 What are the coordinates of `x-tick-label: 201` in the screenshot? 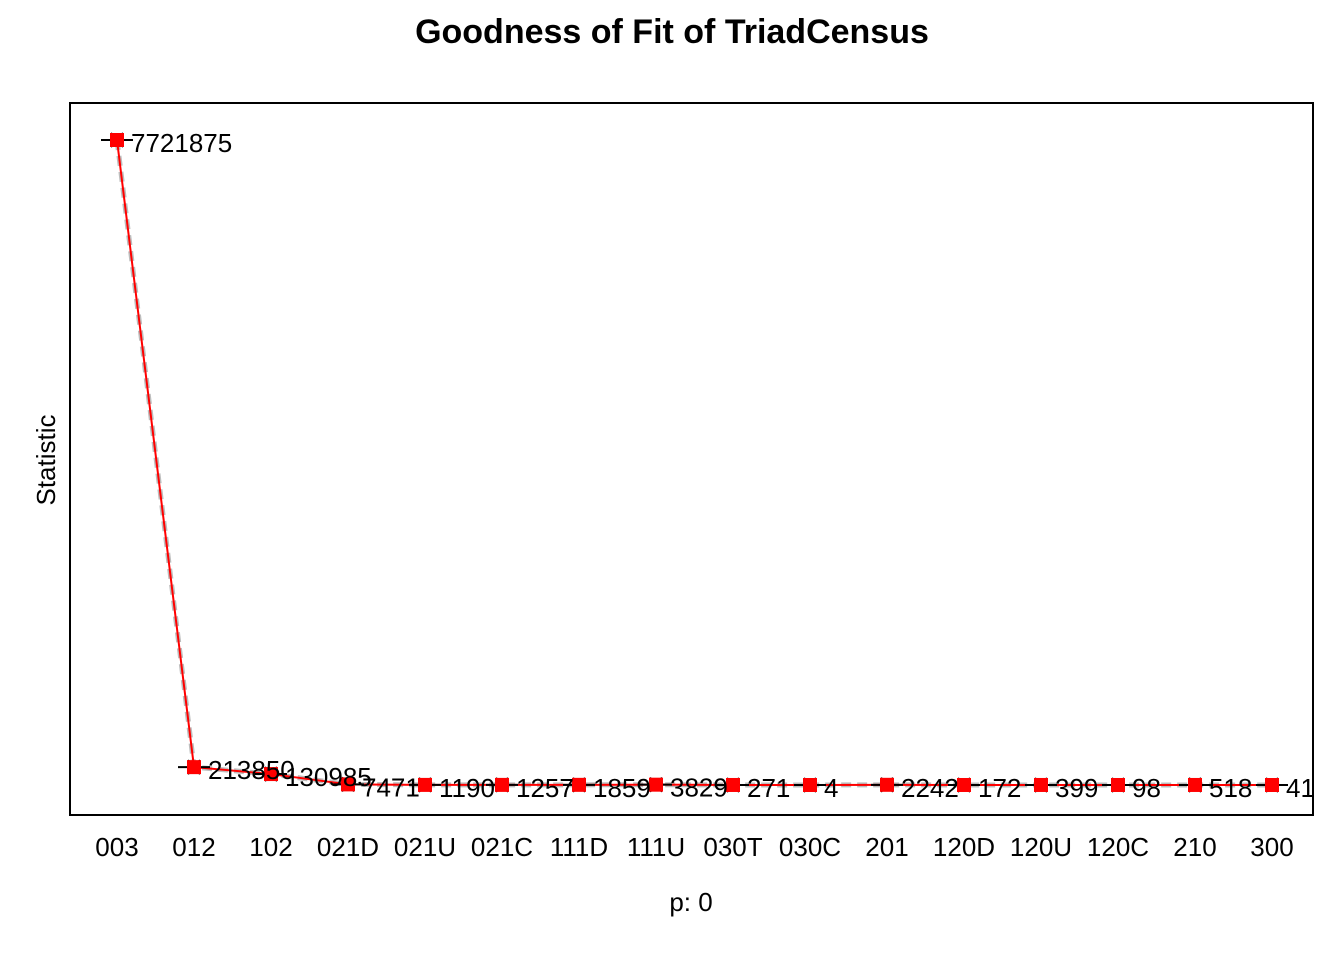 It's located at (886, 847).